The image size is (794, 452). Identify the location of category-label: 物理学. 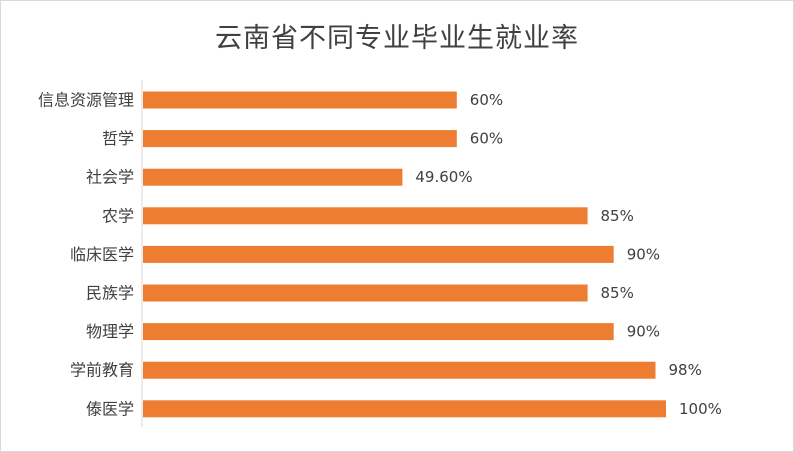
(110, 331).